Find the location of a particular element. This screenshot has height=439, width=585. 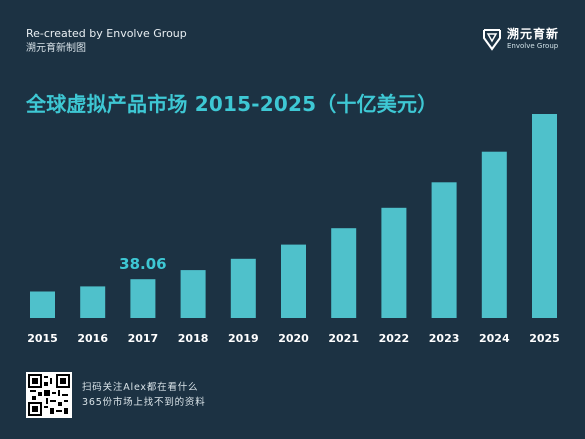

x-tick-label: 2019 is located at coordinates (243, 338).